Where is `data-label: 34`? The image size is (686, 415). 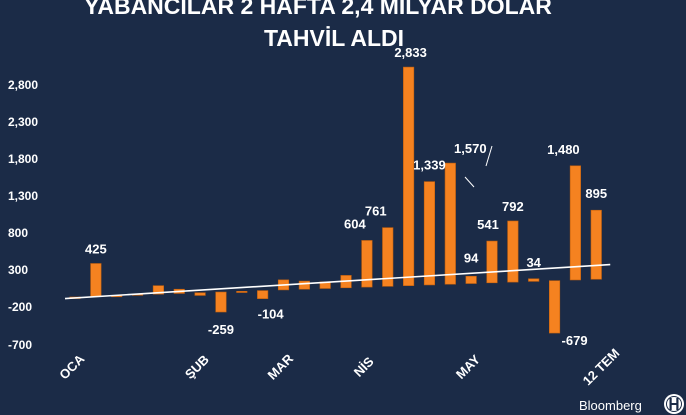
data-label: 34 is located at coordinates (533, 262).